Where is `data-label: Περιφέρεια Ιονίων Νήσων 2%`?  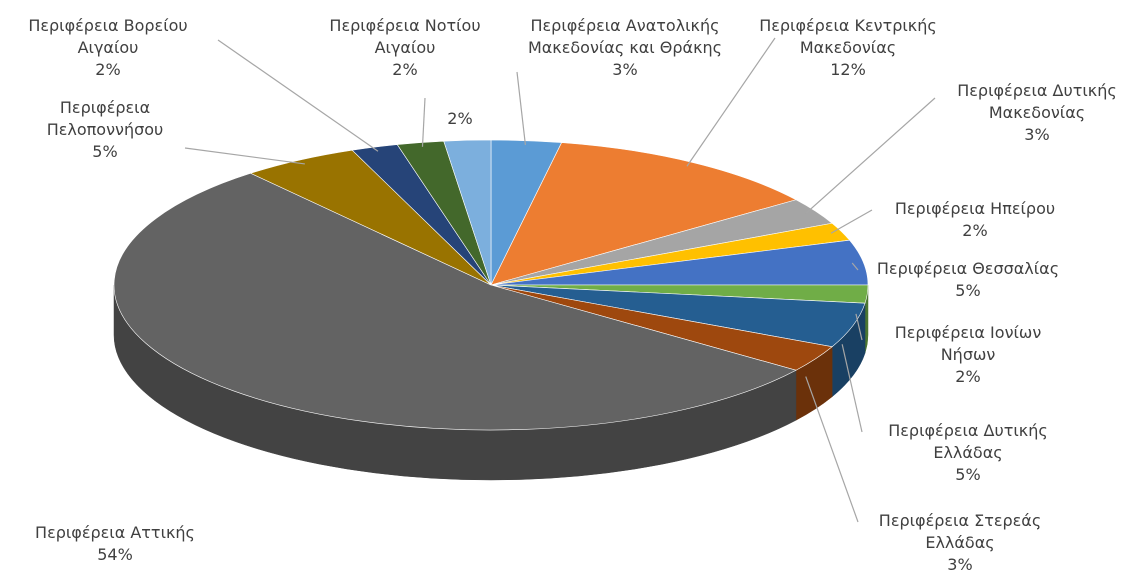 data-label: Περιφέρεια Ιονίων Νήσων 2% is located at coordinates (968, 355).